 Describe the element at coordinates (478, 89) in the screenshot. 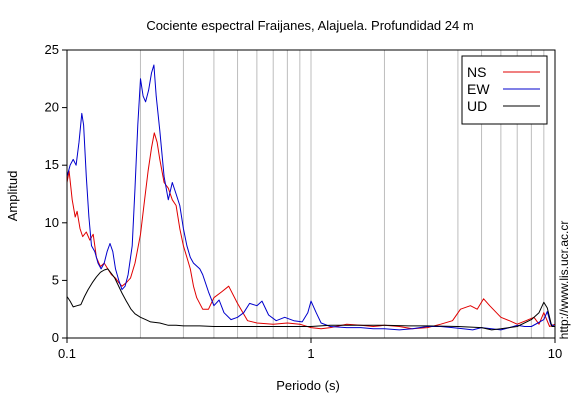

I see `legend-label-ew: EW` at that location.